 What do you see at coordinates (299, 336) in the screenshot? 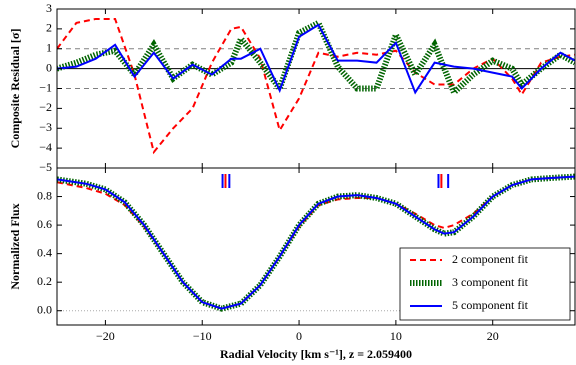
I see `x-tick-label: 0` at bounding box center [299, 336].